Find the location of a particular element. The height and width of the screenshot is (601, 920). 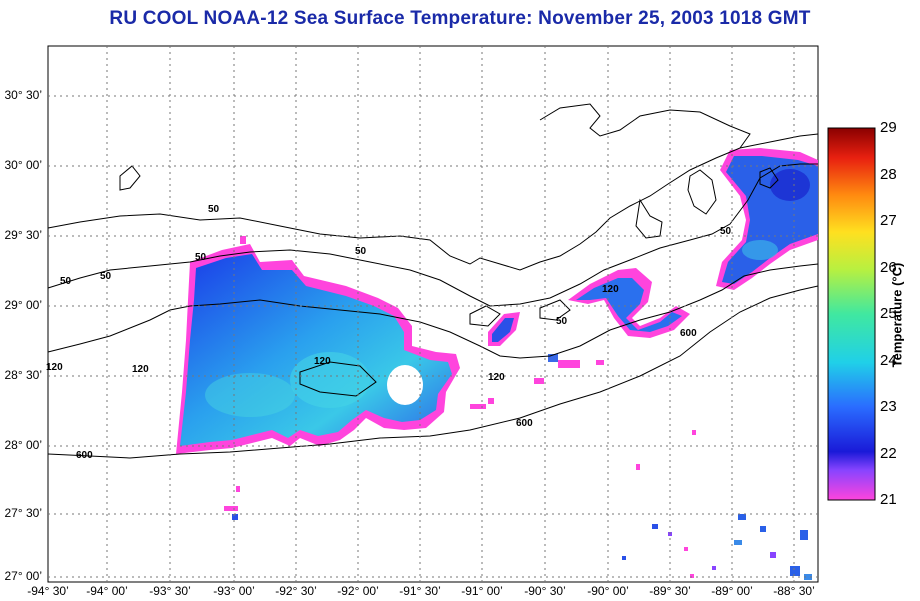

longitude-label: -89° 30’ is located at coordinates (670, 591).